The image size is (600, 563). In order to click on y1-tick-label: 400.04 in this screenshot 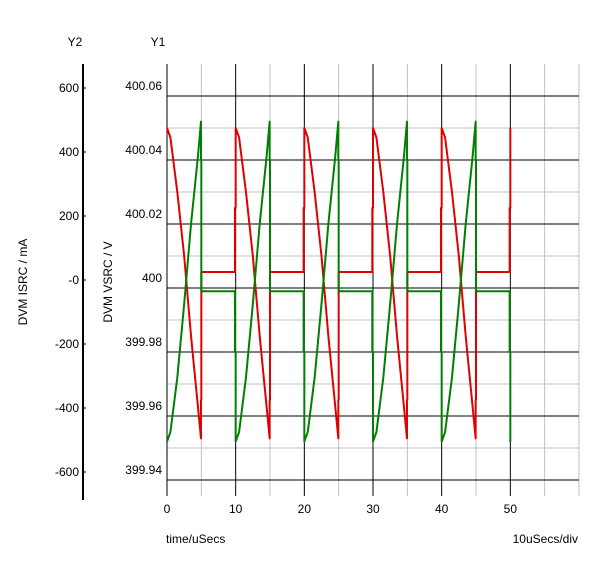, I will do `click(143, 150)`.